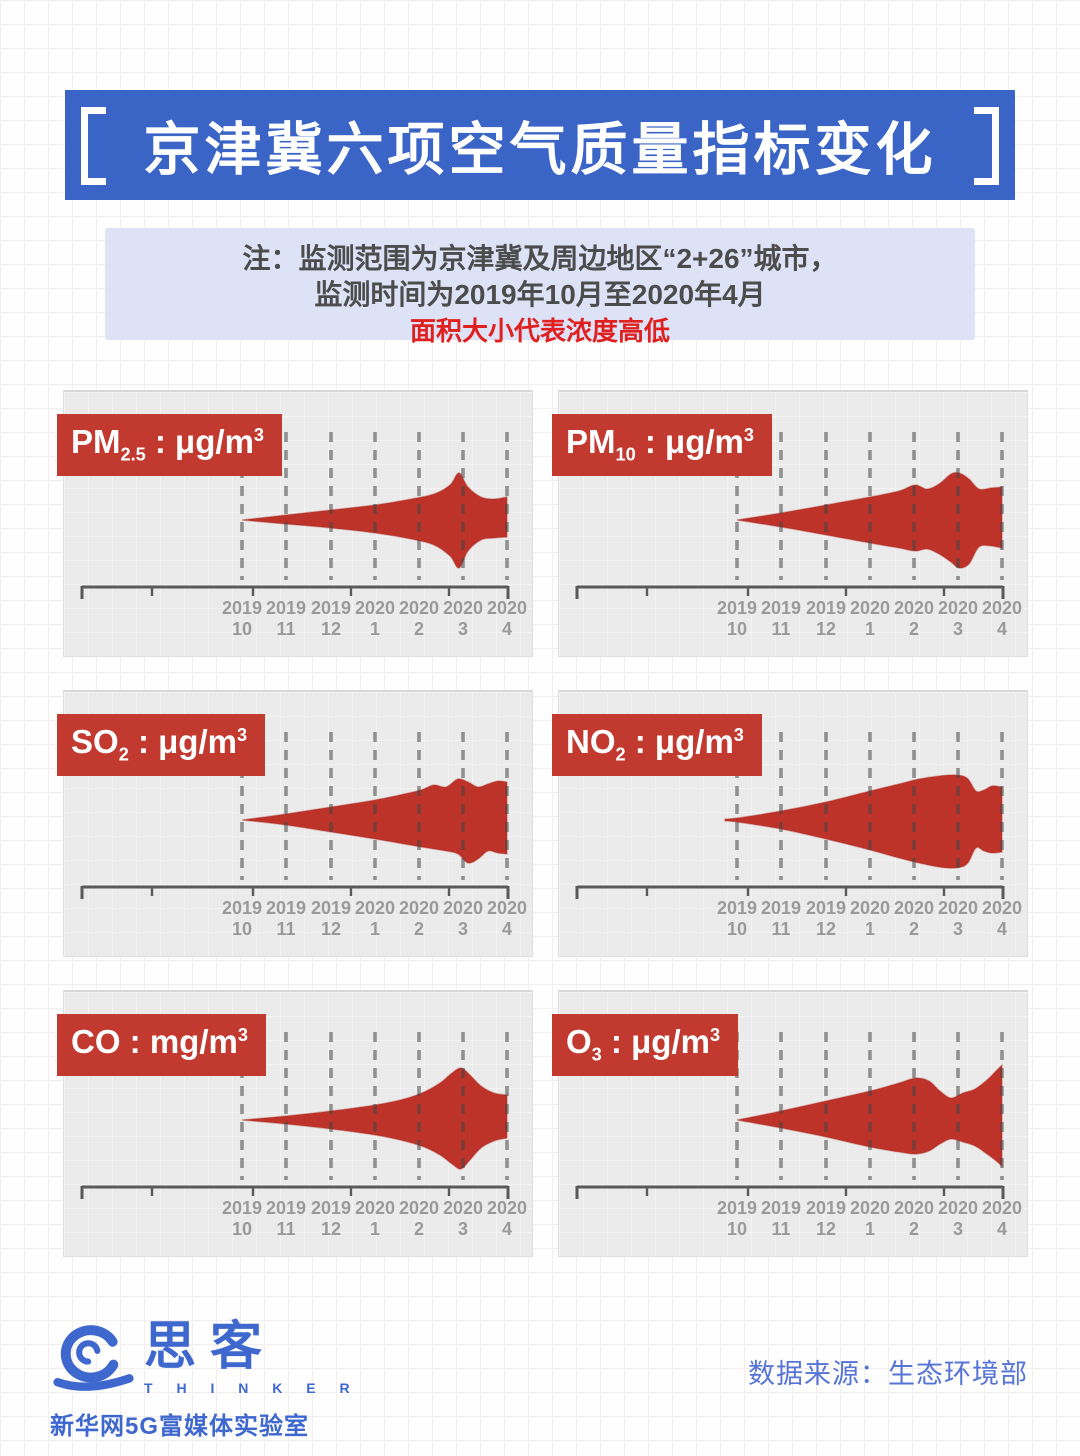  What do you see at coordinates (374, 1118) in the screenshot?
I see `stream-shape-co` at bounding box center [374, 1118].